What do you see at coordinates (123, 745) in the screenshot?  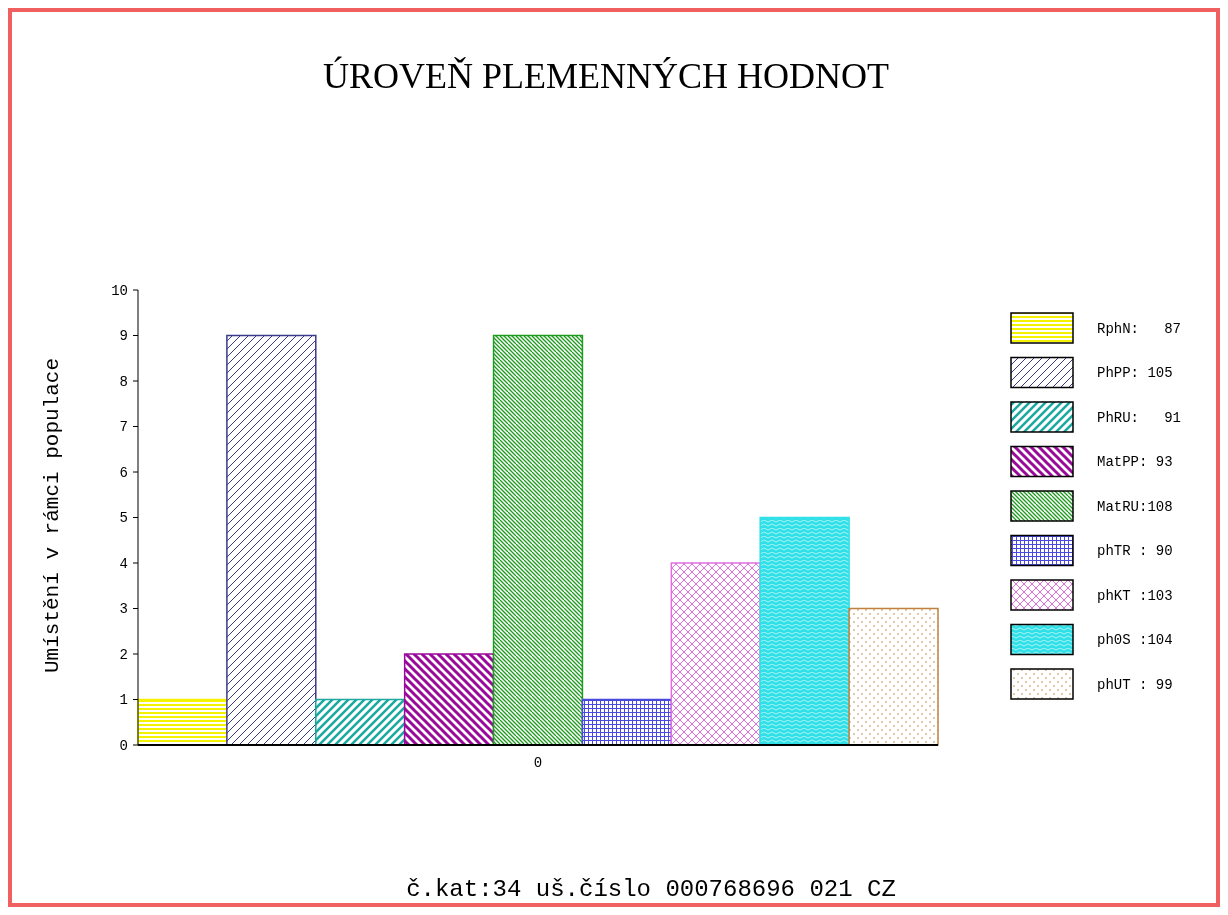 I see `y-tick-label: 0` at bounding box center [123, 745].